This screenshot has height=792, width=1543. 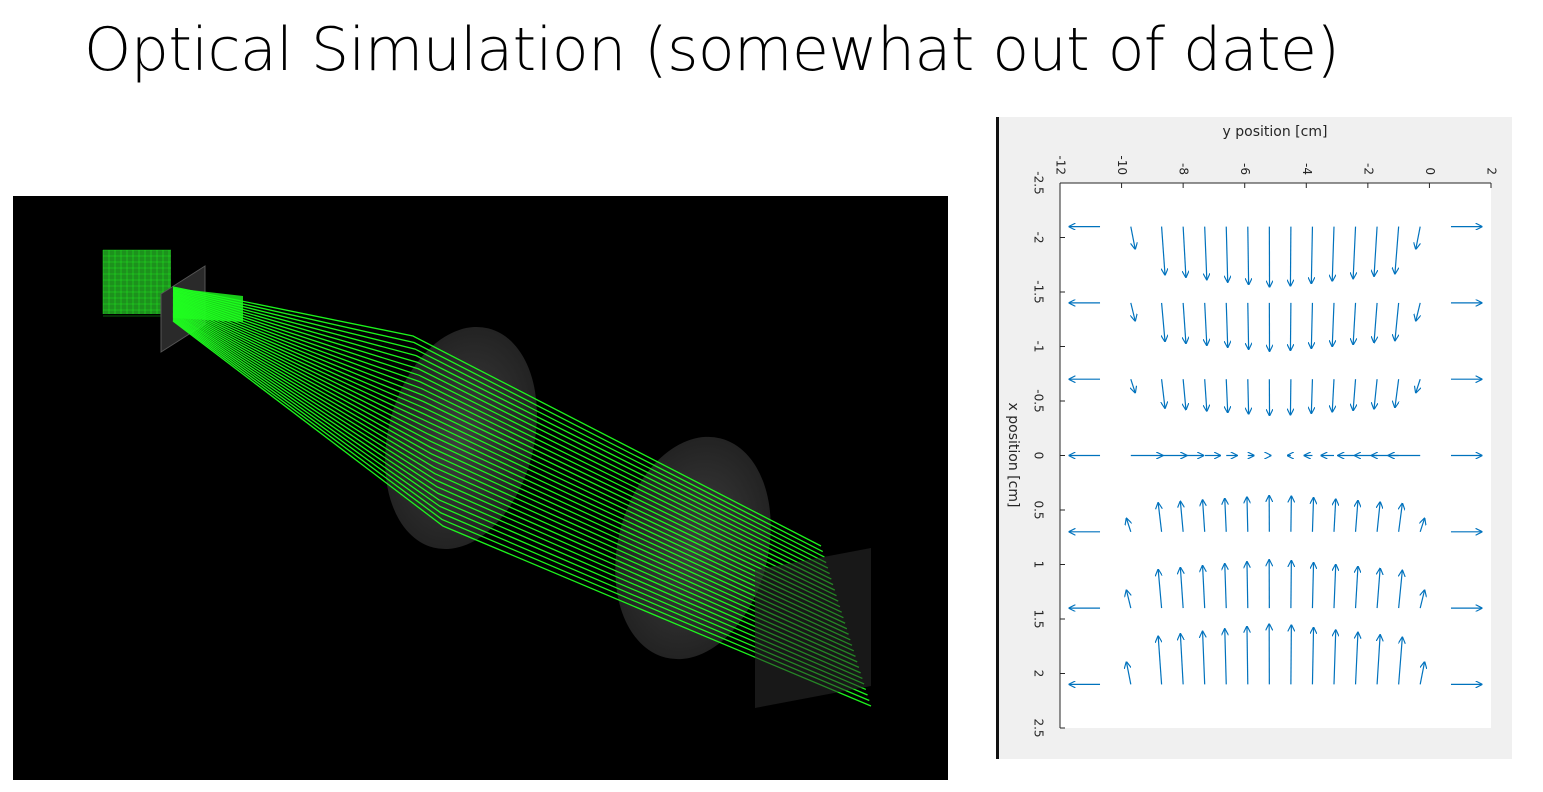 What do you see at coordinates (1039, 509) in the screenshot?
I see `y-tick-label: 0.5` at bounding box center [1039, 509].